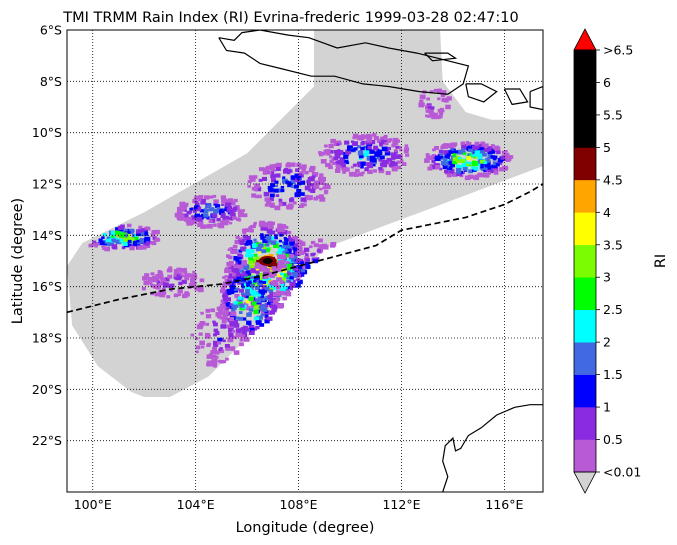 The height and width of the screenshot is (545, 677). Describe the element at coordinates (51, 30) in the screenshot. I see `latitude-tick-label: 6°S` at that location.